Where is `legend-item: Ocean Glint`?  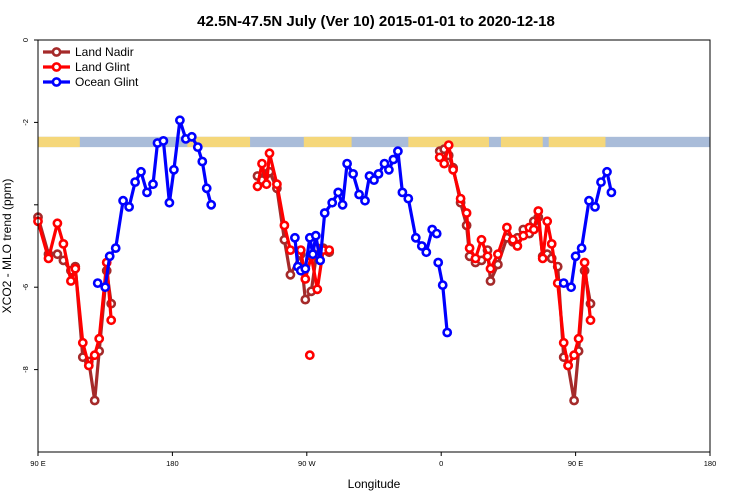
legend-item: Ocean Glint is located at coordinates (91, 82).